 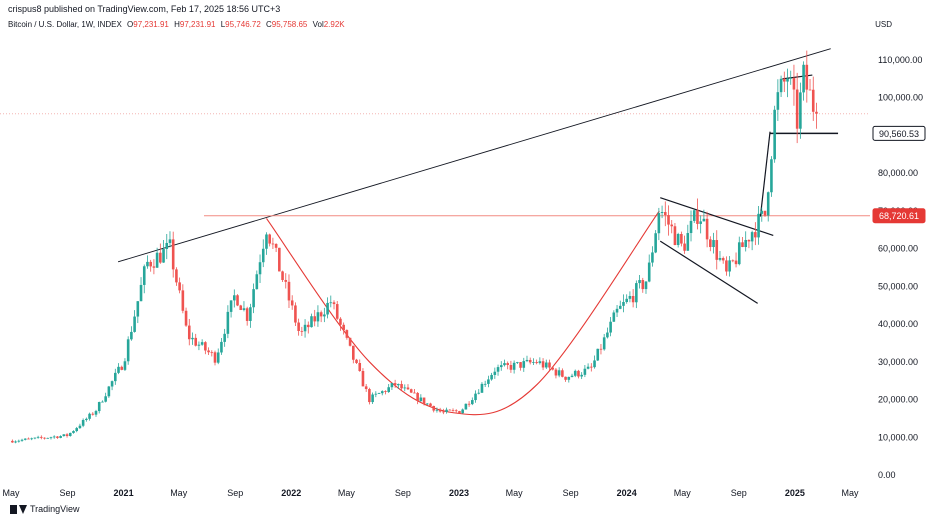 What do you see at coordinates (151, 24) in the screenshot?
I see `open-value: 97,231.91` at bounding box center [151, 24].